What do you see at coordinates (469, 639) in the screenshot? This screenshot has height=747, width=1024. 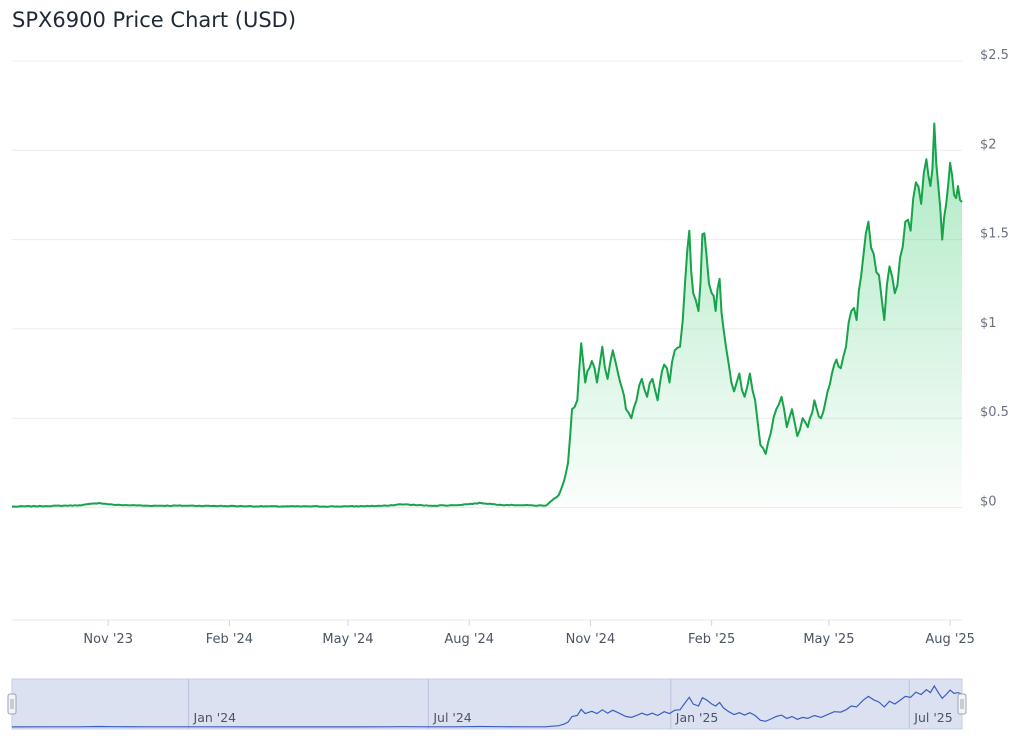 I see `x-tick-label: Aug '24` at bounding box center [469, 639].